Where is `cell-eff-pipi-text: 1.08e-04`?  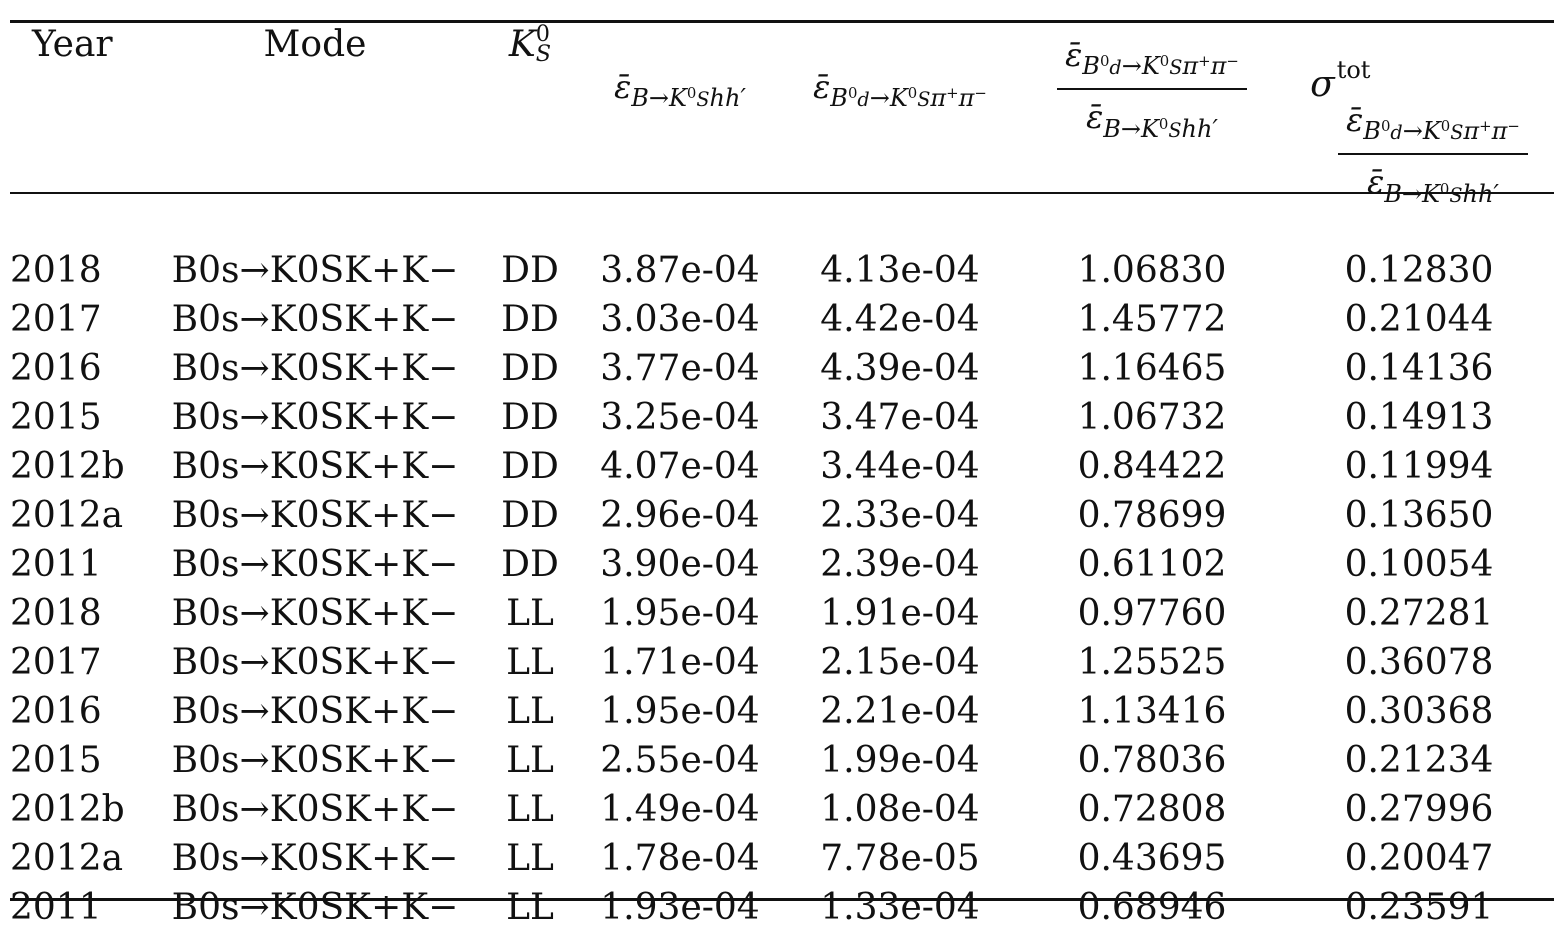 cell-eff-pipi-text: 1.08e-04 is located at coordinates (900, 809).